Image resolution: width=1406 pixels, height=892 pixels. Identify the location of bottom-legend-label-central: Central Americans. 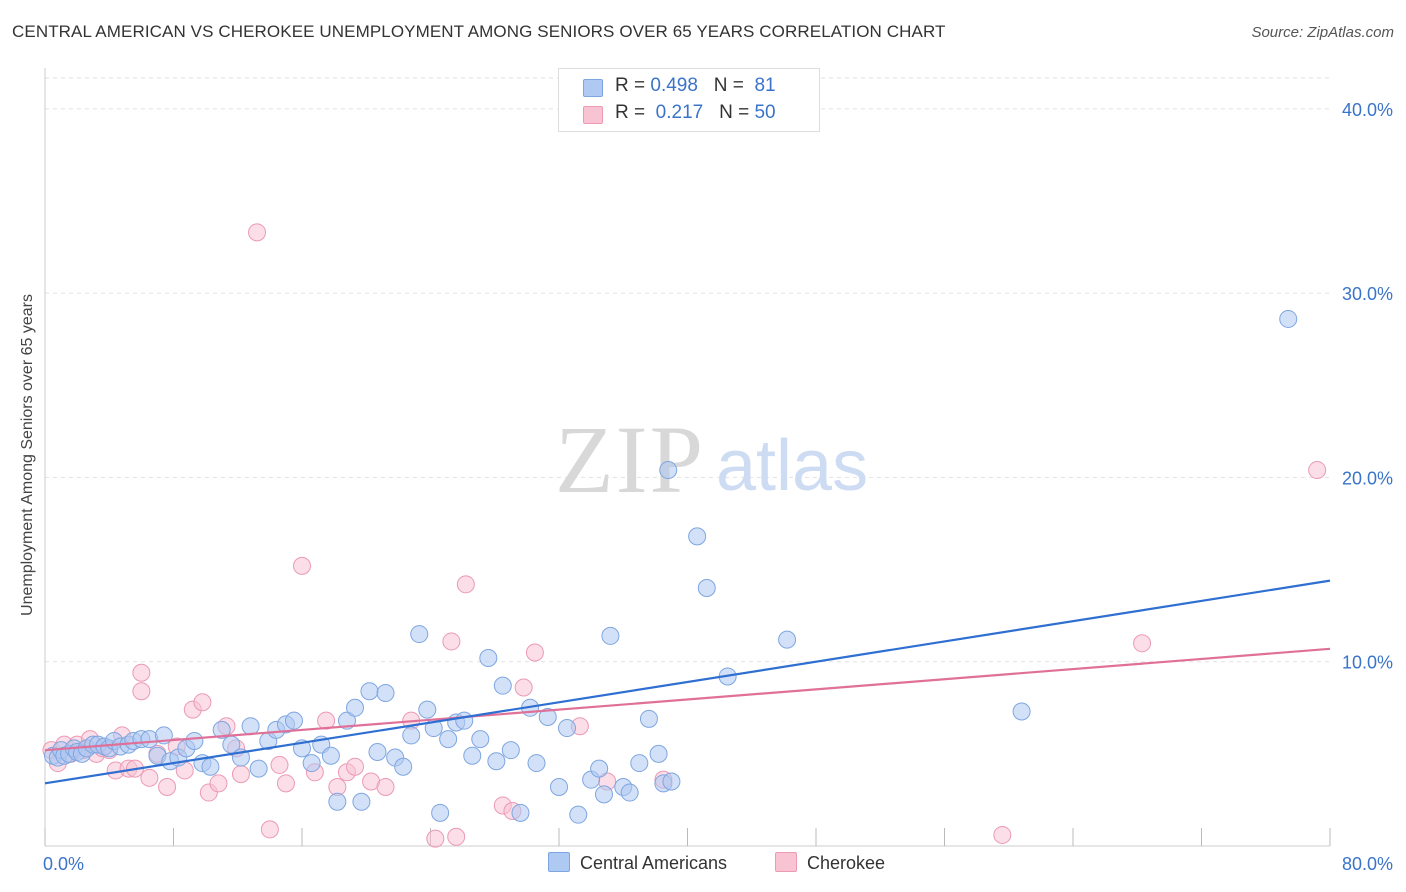
(654, 863).